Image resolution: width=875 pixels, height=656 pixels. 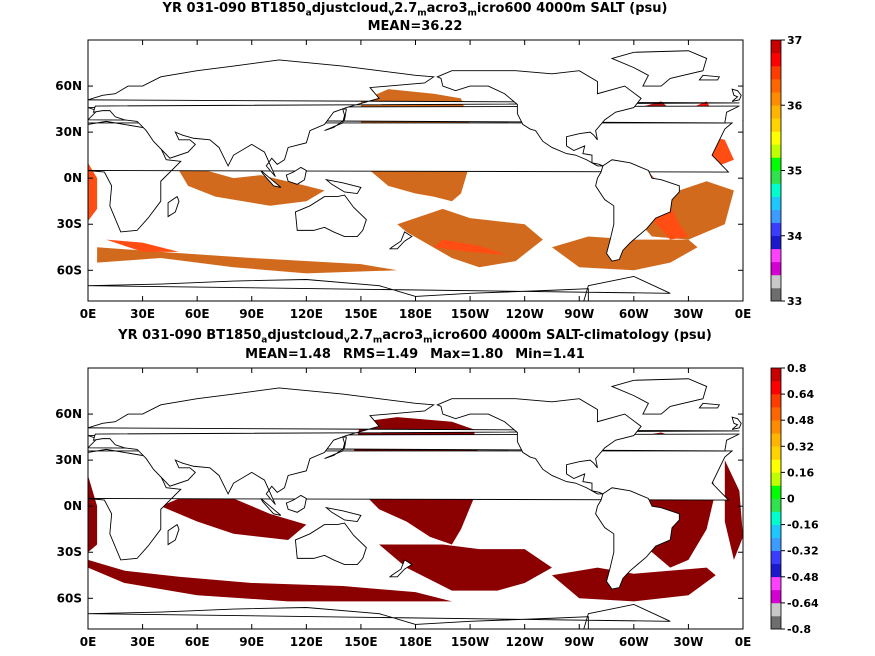 What do you see at coordinates (525, 642) in the screenshot?
I see `x-tick-label: 120W` at bounding box center [525, 642].